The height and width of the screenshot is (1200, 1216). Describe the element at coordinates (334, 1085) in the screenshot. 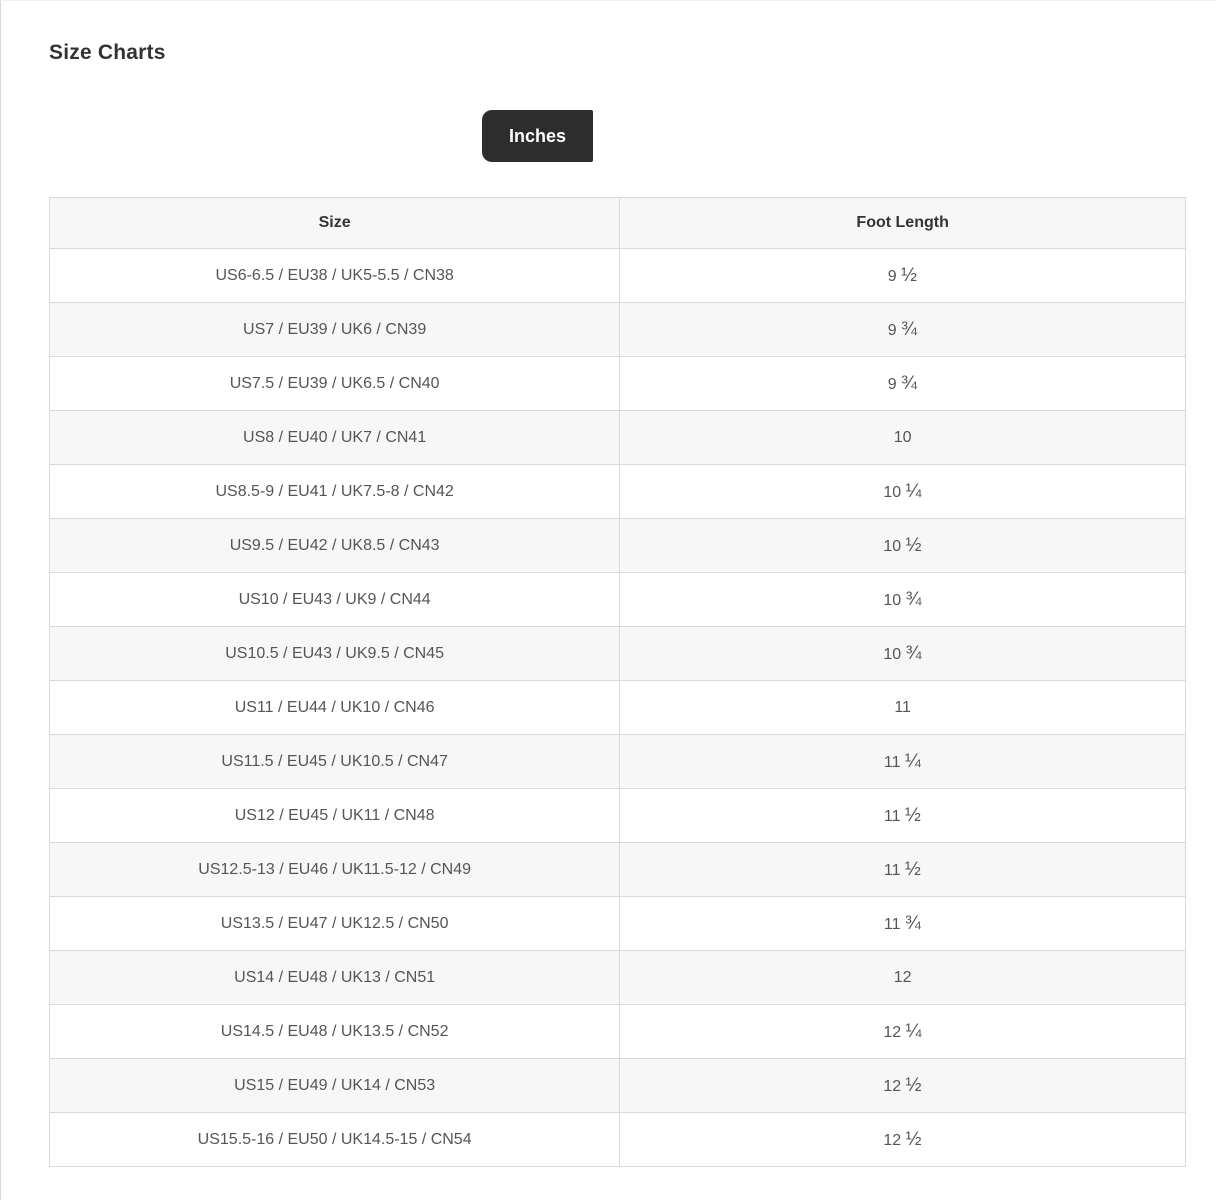

I see `size-cell: US15 / EU49 / UK14 / CN53` at that location.